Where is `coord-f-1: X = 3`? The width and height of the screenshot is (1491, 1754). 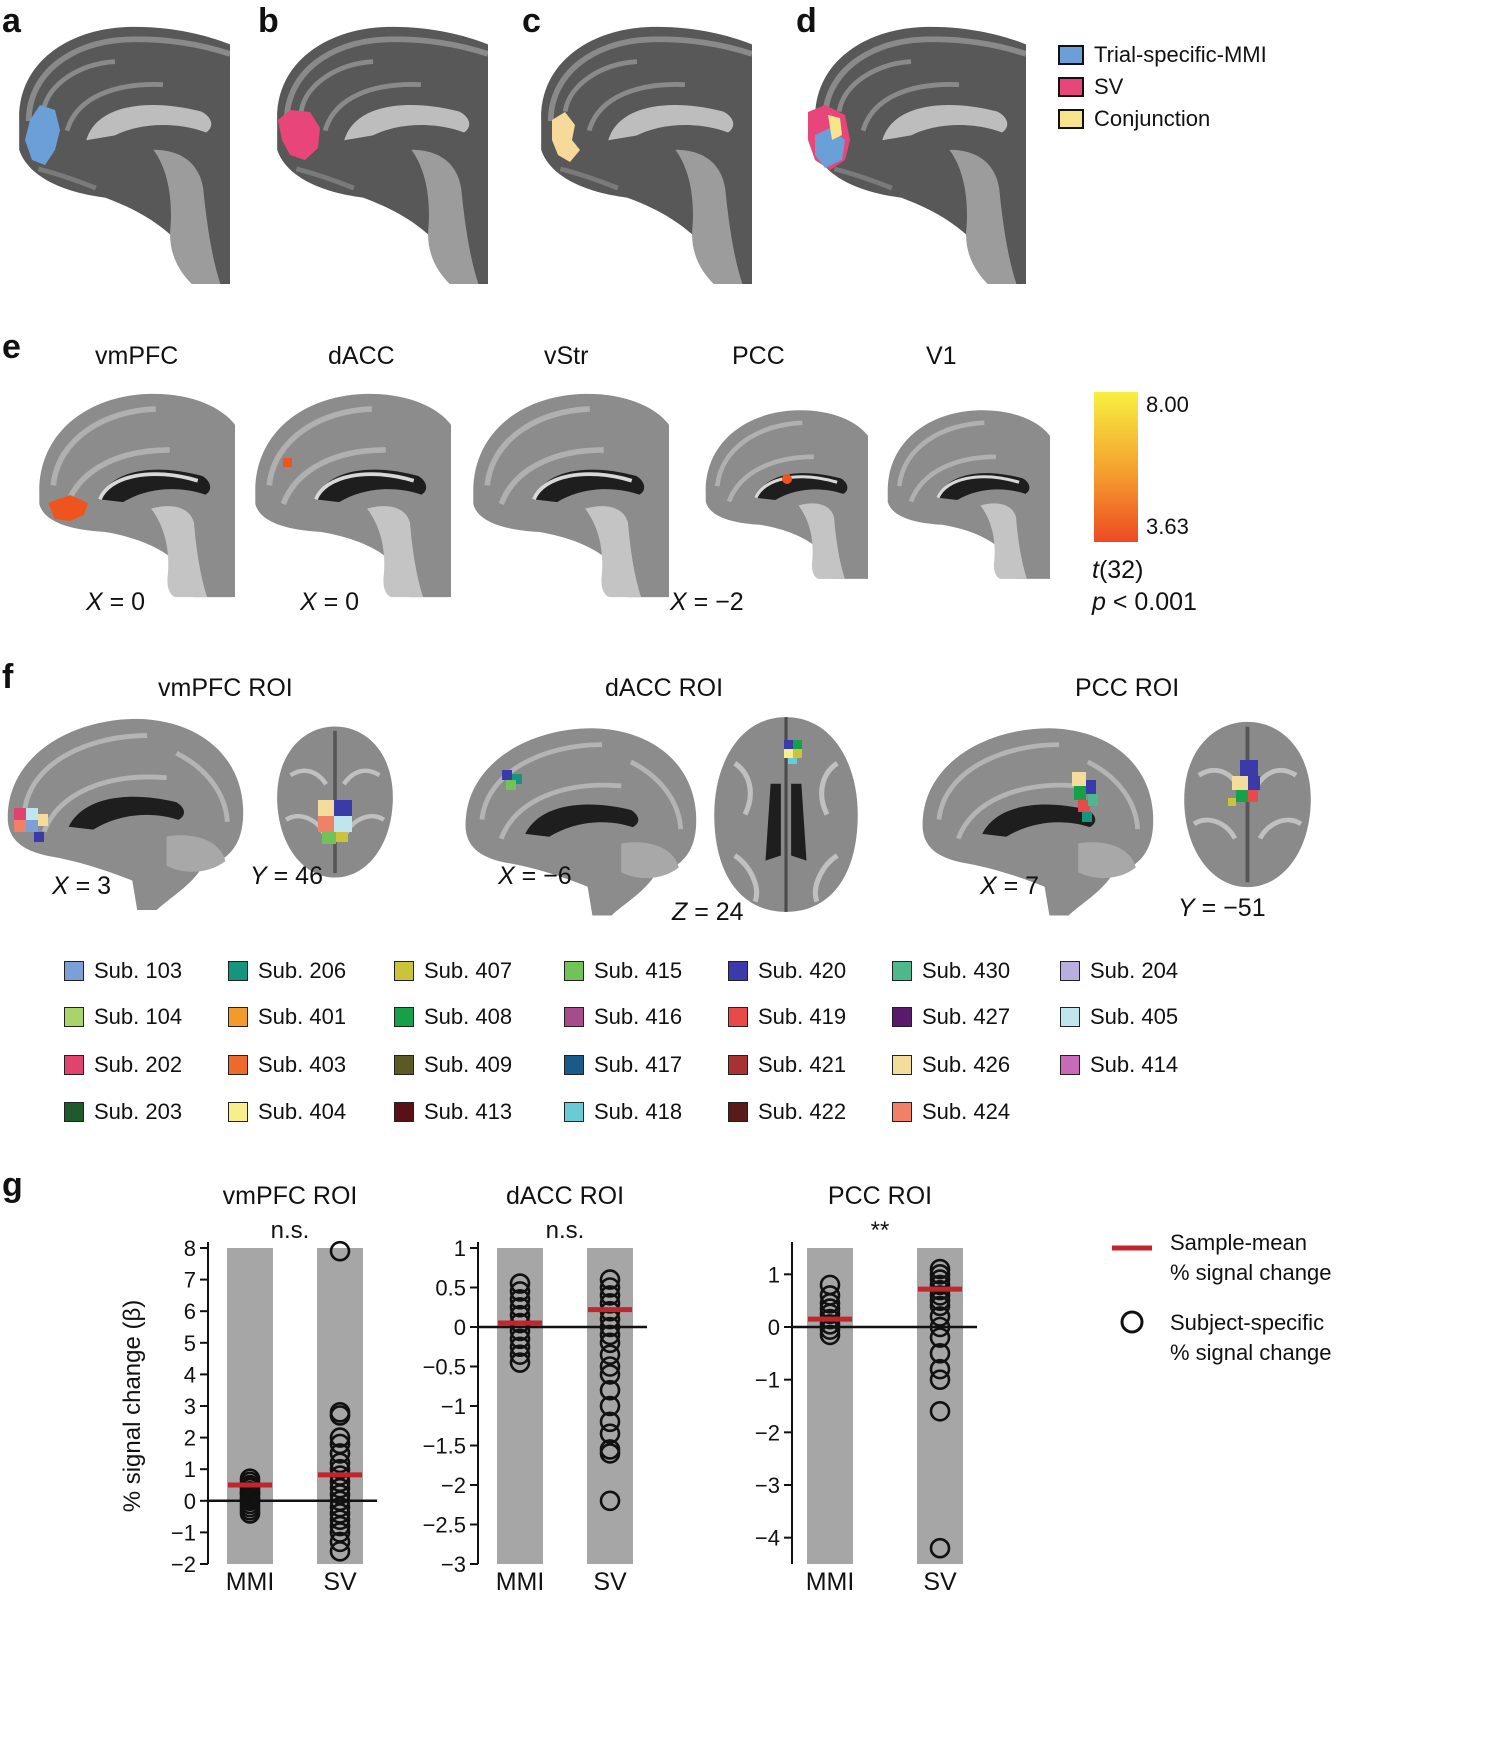
coord-f-1: X = 3 is located at coordinates (81, 886).